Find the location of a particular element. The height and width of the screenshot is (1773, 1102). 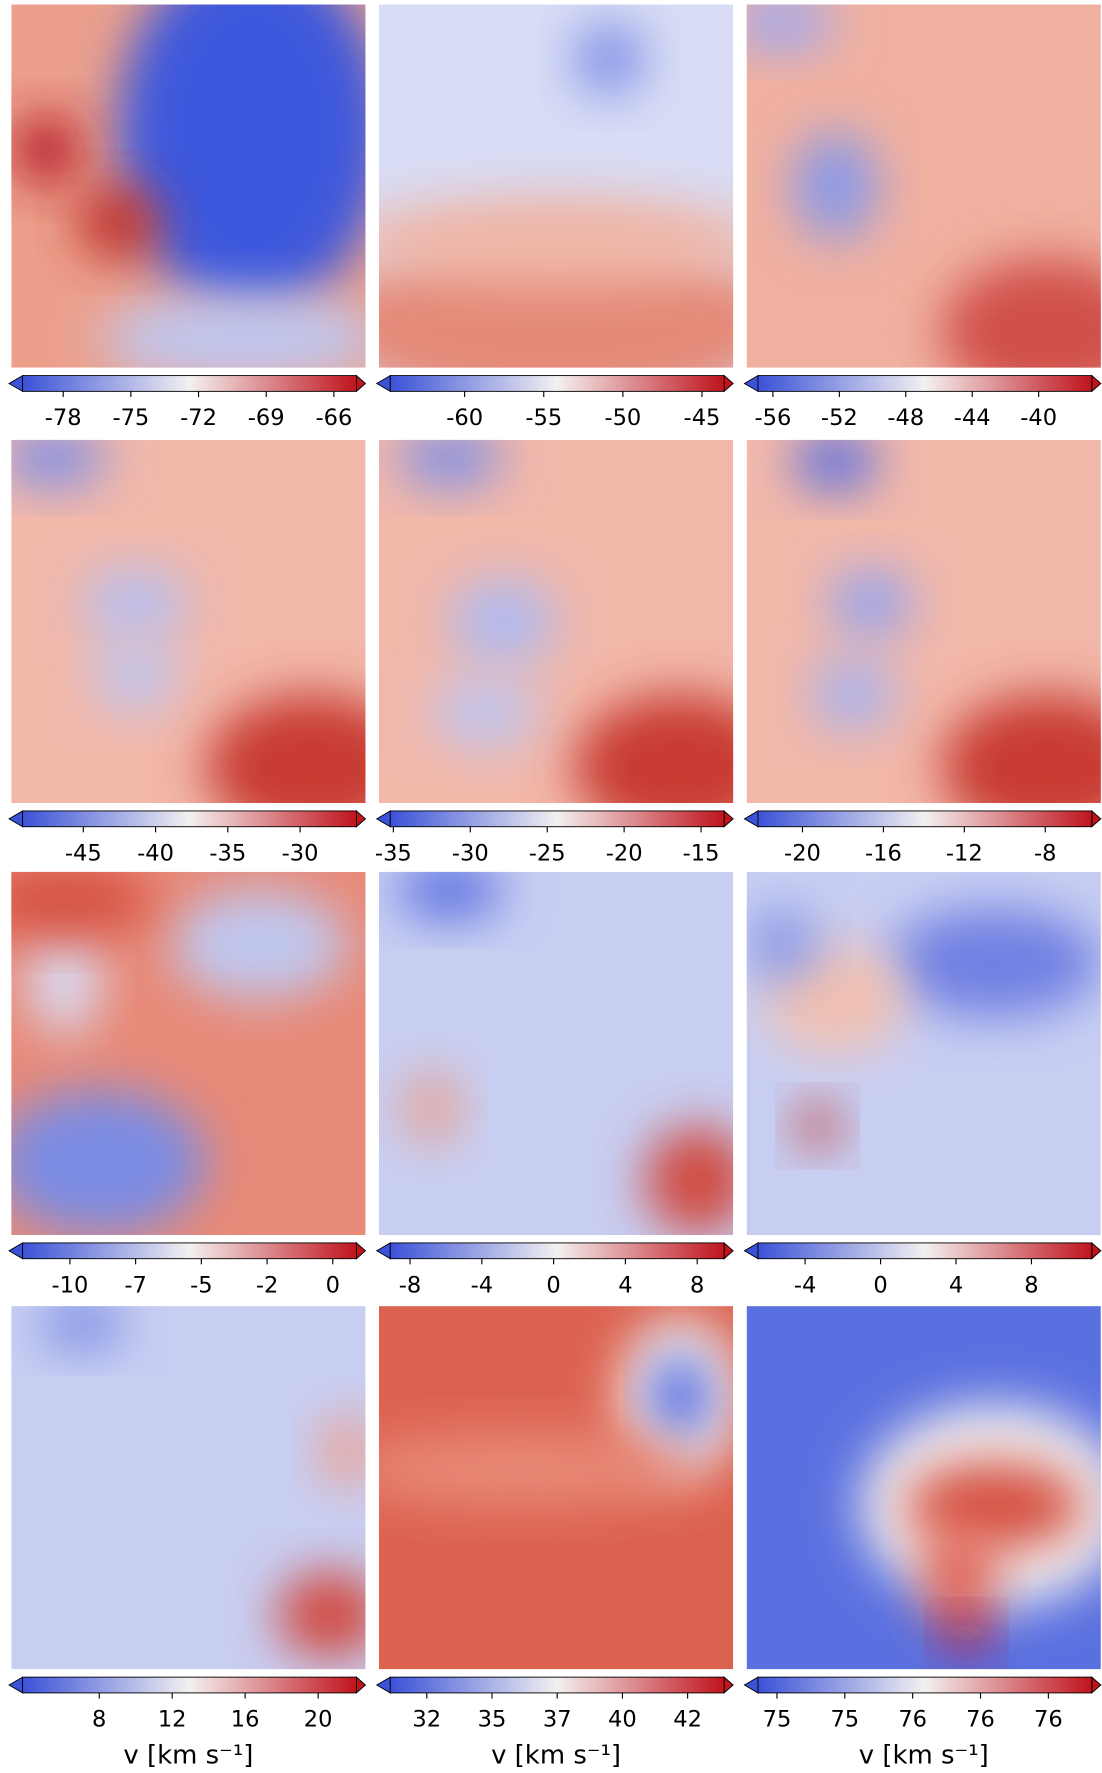

colorbar-tick-label: 32 is located at coordinates (426, 1719).